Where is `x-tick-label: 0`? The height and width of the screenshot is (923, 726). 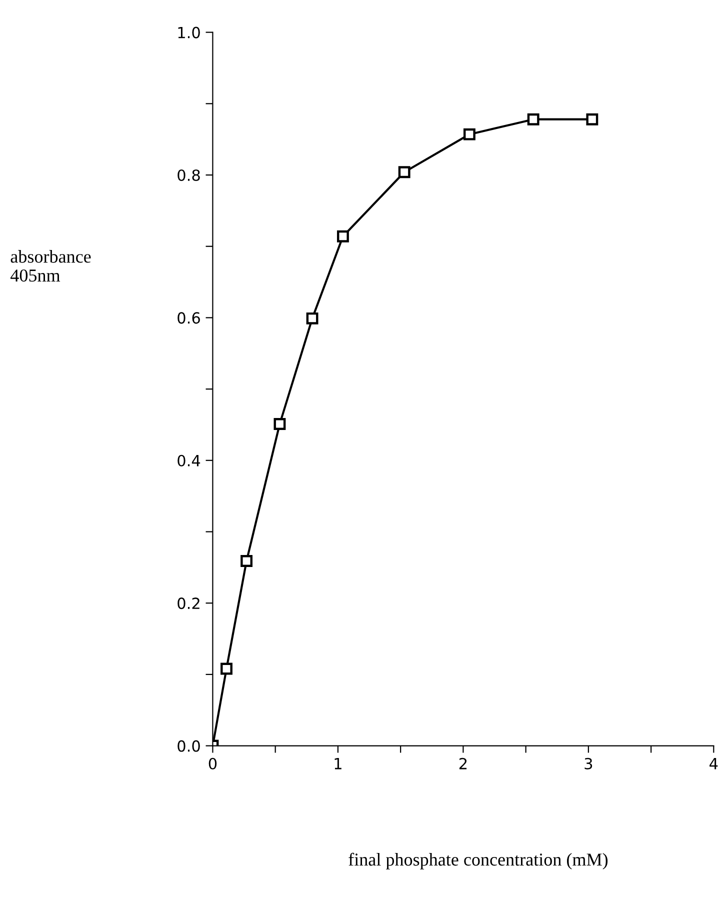
x-tick-label: 0 is located at coordinates (212, 764).